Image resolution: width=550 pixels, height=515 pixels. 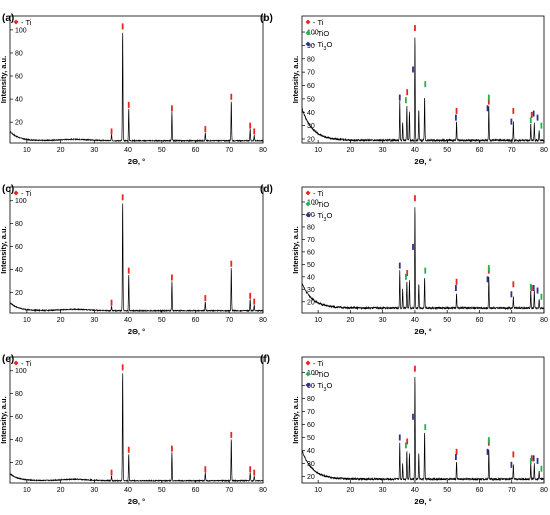 I want to click on panel-label: (f), so click(x=265, y=359).